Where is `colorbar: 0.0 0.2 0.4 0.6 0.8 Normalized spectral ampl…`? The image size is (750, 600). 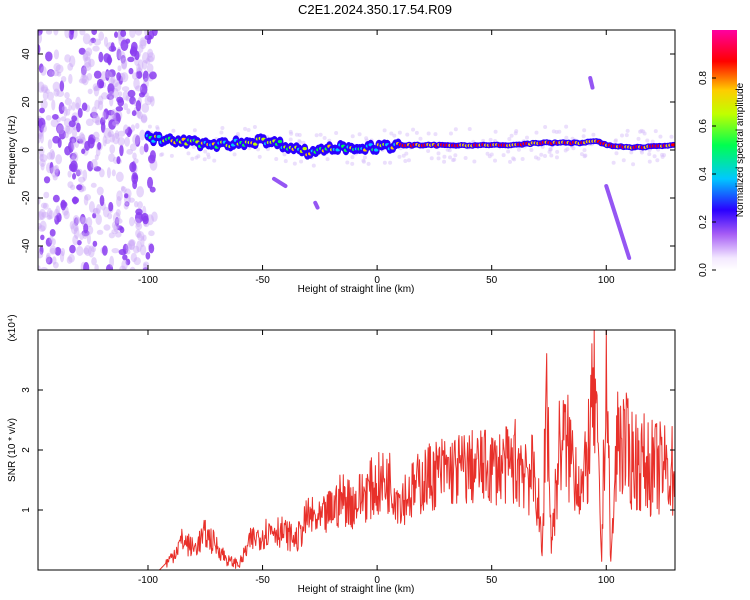
colorbar: 0.0 0.2 0.4 0.6 0.8 Normalized spectral ampl… is located at coordinates (722, 153).